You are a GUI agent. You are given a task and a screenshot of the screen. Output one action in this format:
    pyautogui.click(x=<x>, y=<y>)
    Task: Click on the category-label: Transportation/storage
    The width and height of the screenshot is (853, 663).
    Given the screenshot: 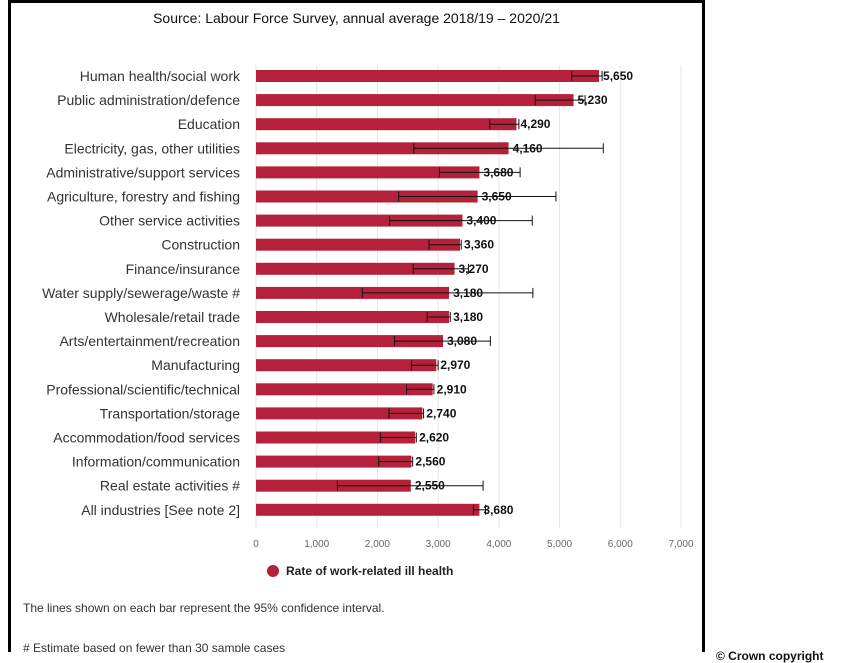 What is the action you would take?
    pyautogui.click(x=170, y=413)
    